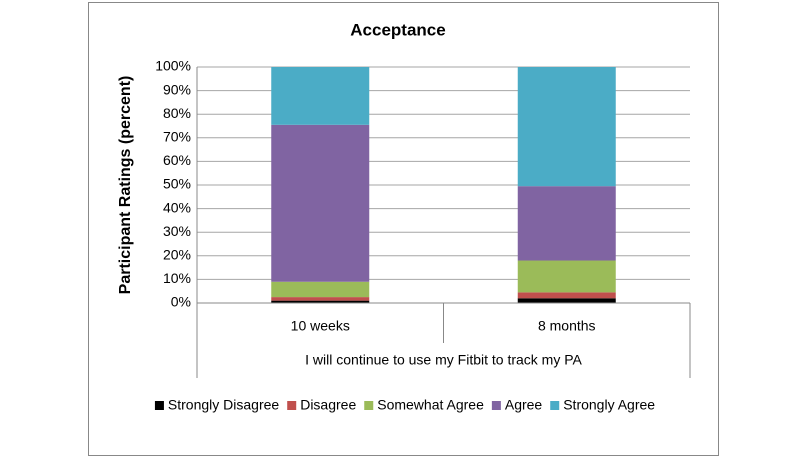 This screenshot has width=804, height=460. Describe the element at coordinates (125, 185) in the screenshot. I see `y-axis-label: Participant Ratings (percent)` at that location.